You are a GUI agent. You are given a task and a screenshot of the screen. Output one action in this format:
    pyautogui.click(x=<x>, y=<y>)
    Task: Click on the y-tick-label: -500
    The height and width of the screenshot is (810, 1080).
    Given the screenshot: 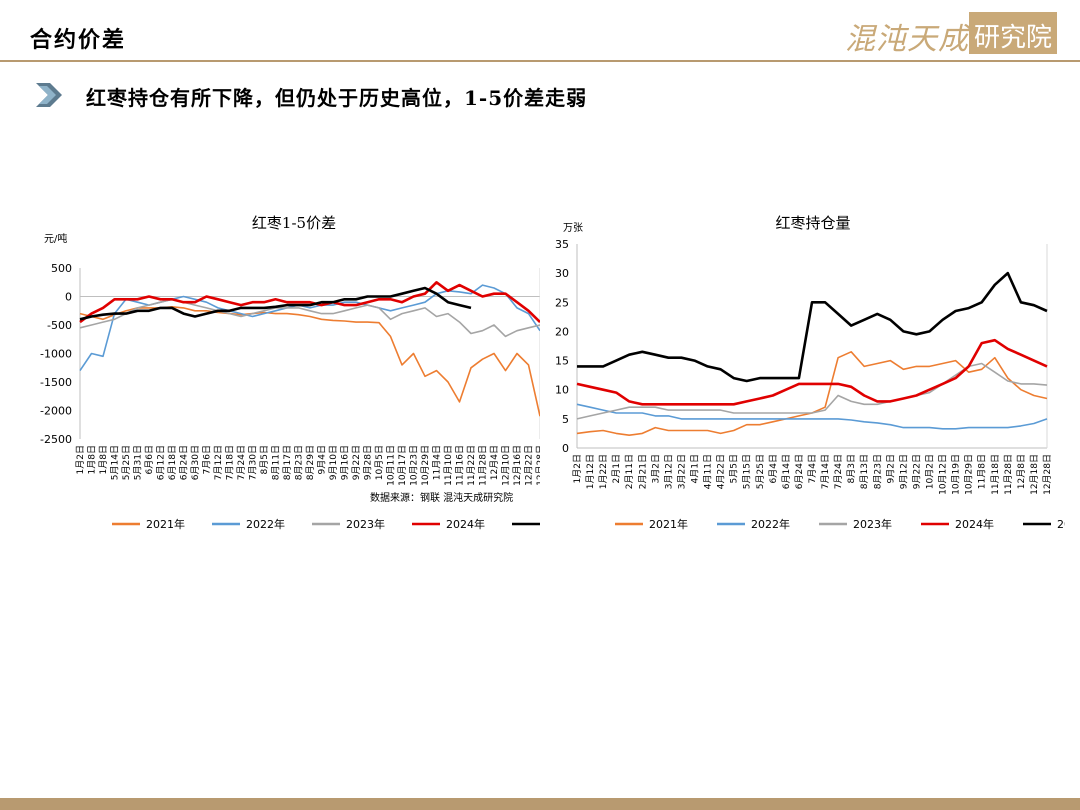 What is the action you would take?
    pyautogui.click(x=59, y=325)
    